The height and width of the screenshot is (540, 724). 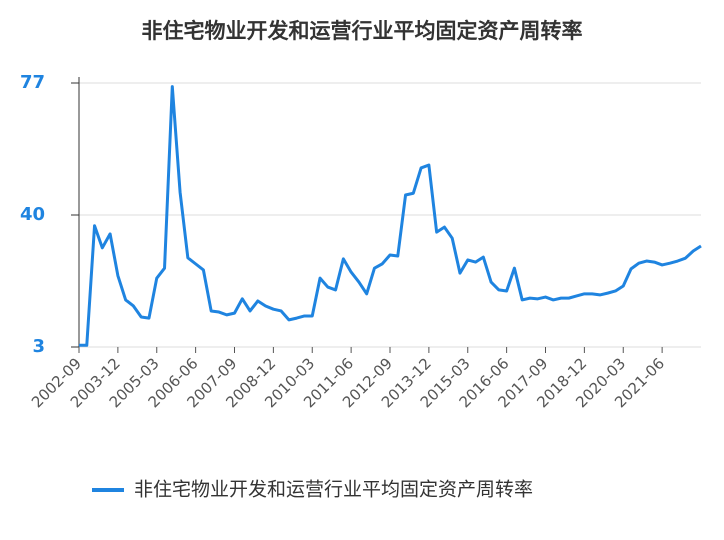 I want to click on y-tick-label: 77, so click(x=32, y=82).